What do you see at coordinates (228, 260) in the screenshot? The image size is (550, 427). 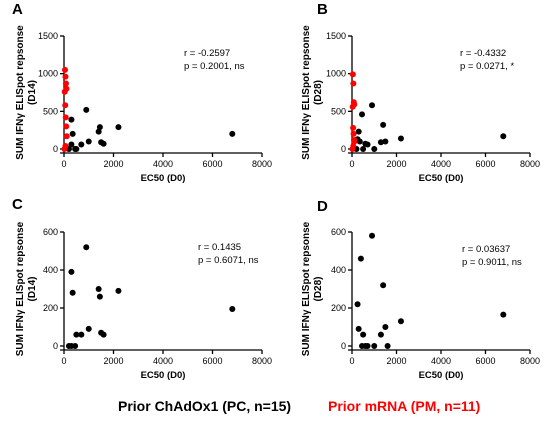 I see `stat-p: p = 0.6071, ns` at bounding box center [228, 260].